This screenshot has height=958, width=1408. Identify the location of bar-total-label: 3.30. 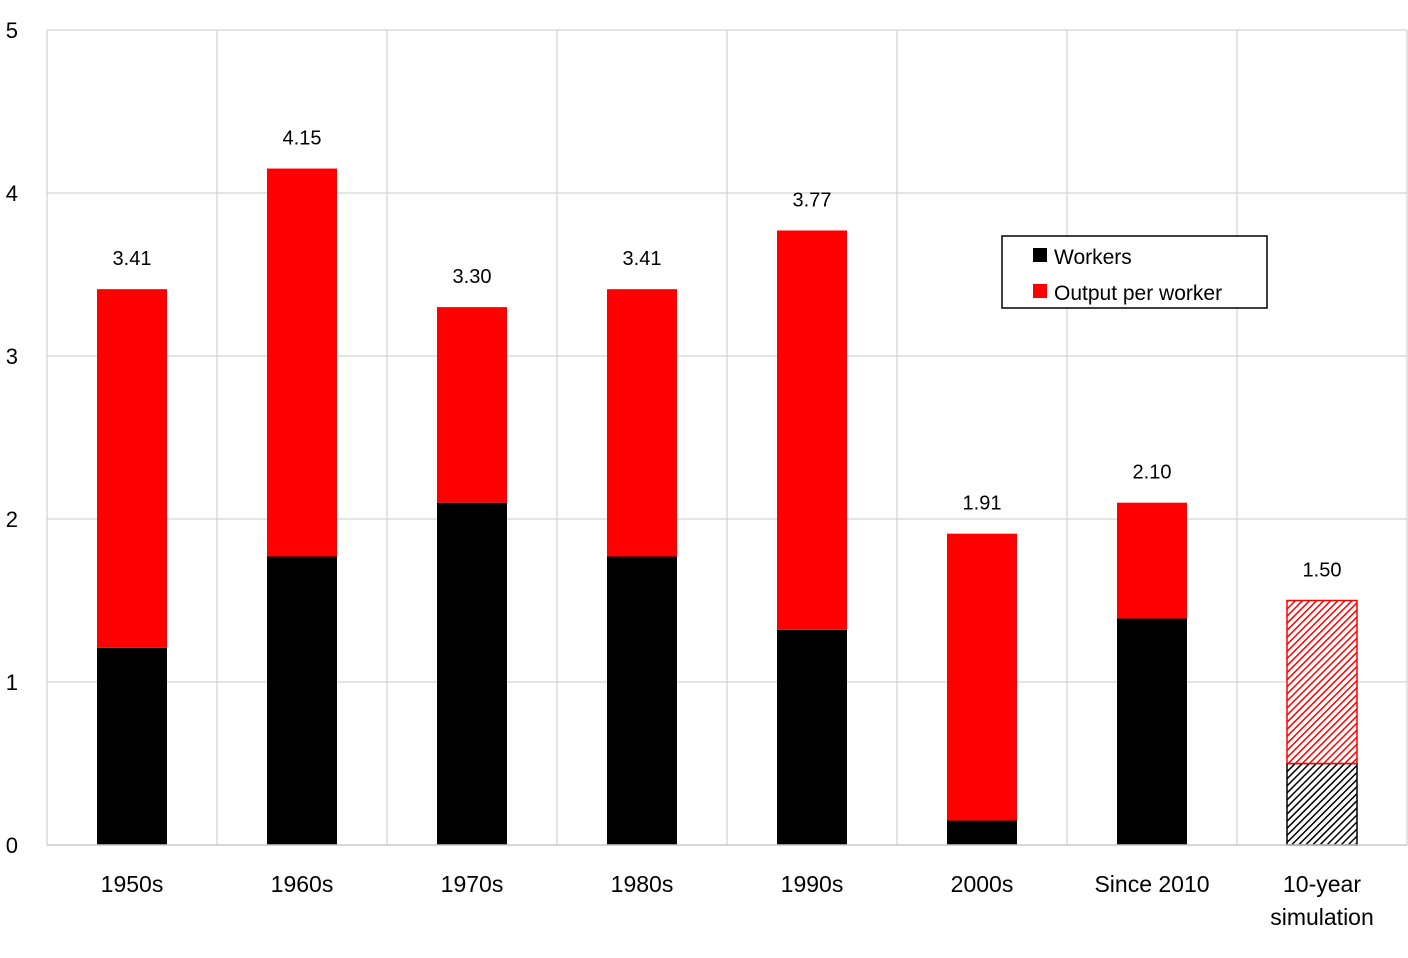
(472, 277).